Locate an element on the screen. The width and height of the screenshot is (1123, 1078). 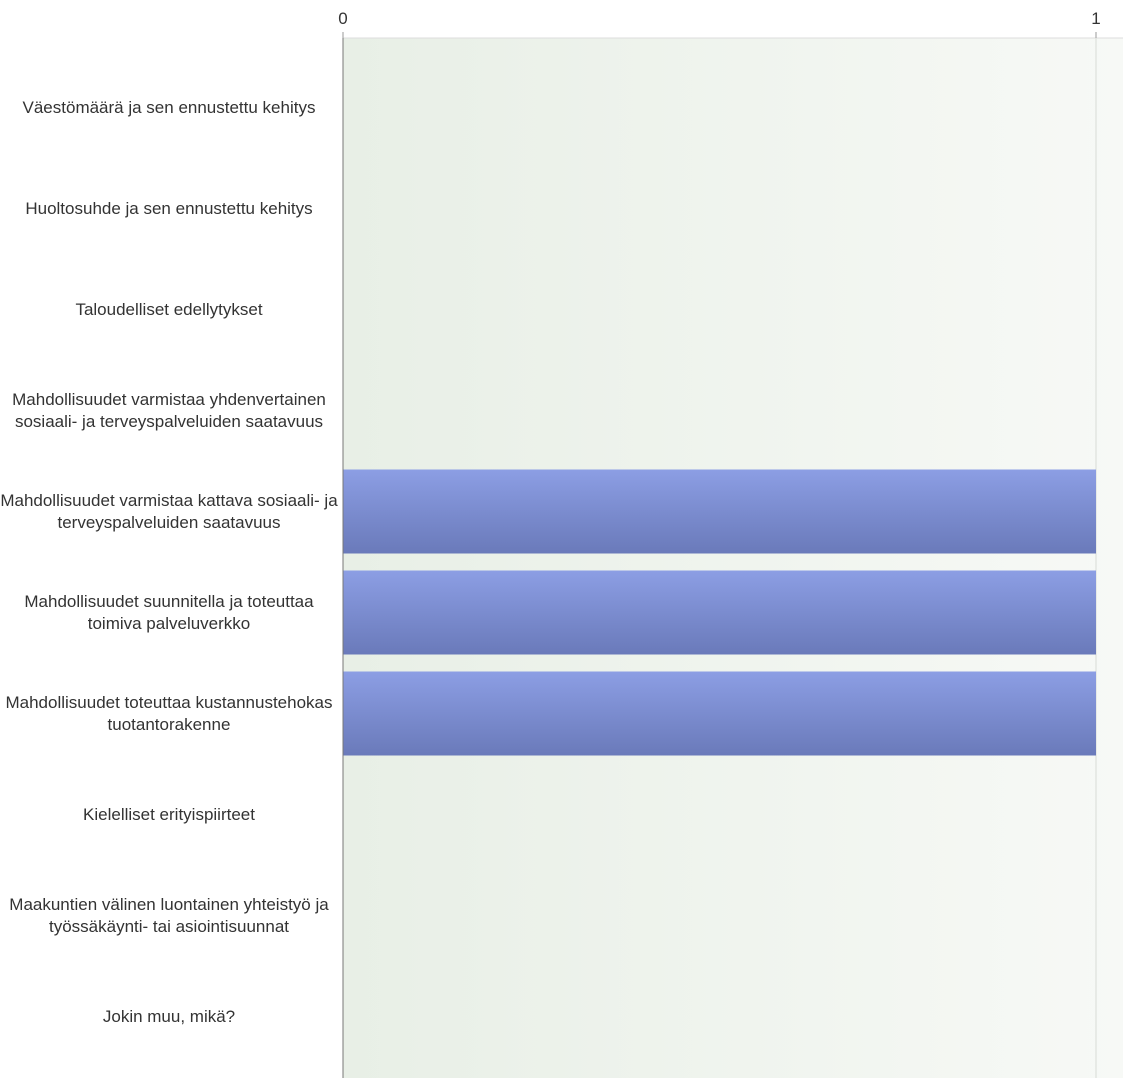
y-tick-label: Väestömäärä ja sen ennustettu kehitys is located at coordinates (169, 107).